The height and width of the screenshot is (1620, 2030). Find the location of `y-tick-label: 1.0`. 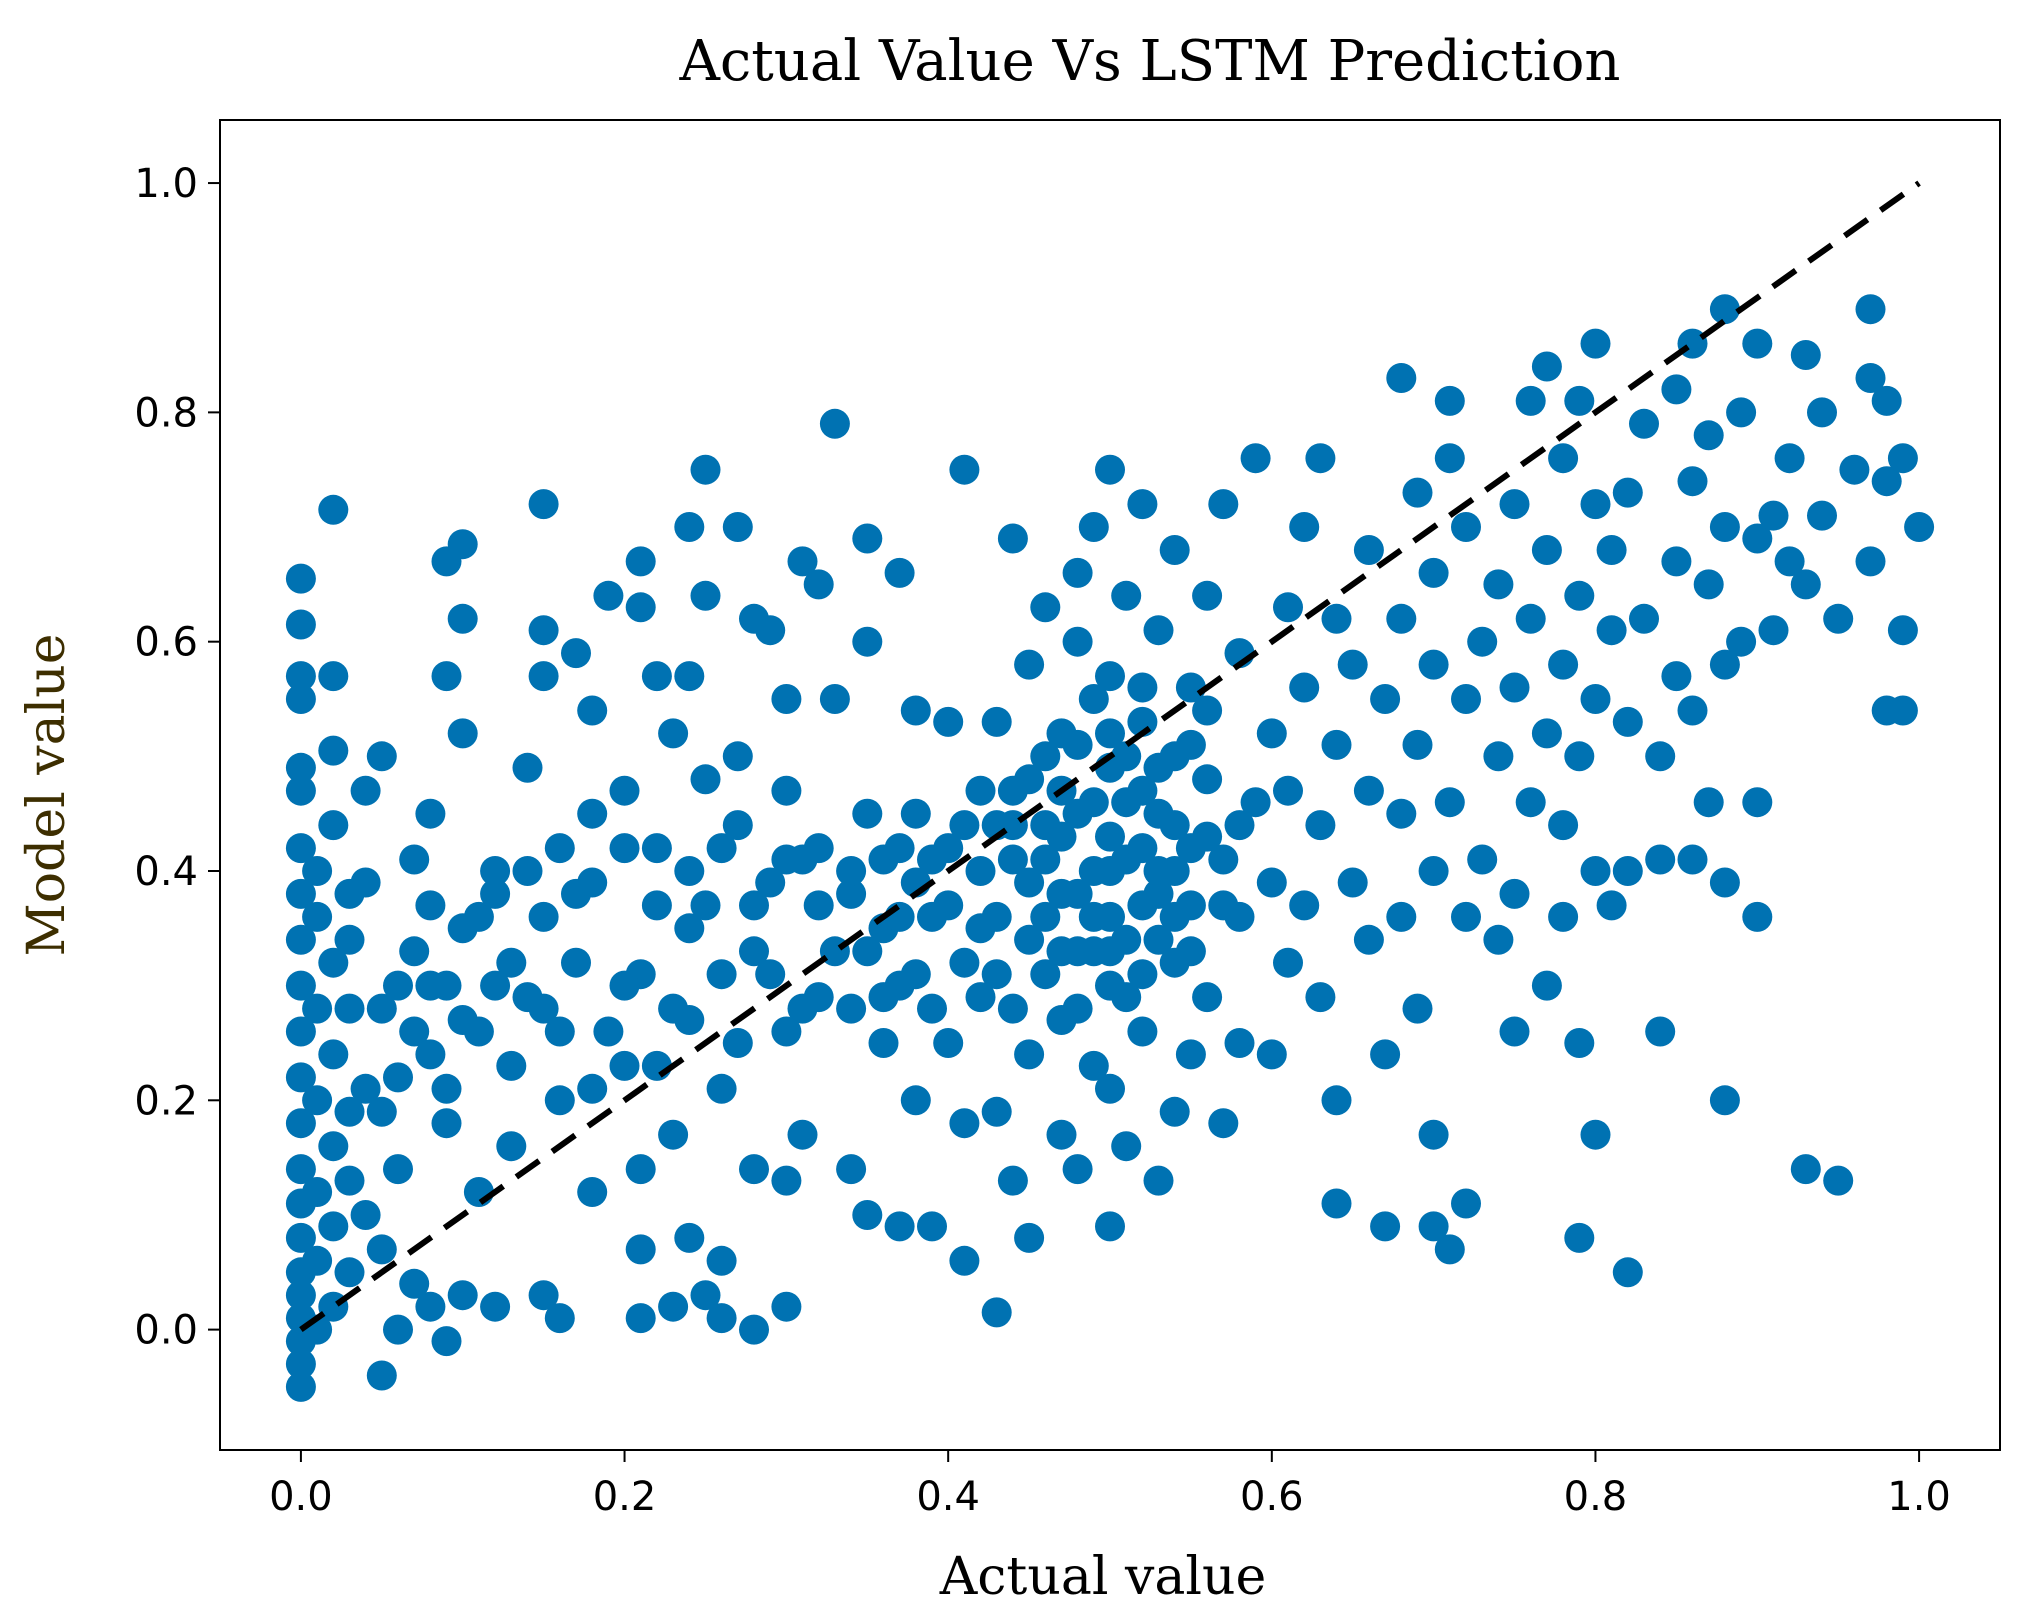

y-tick-label: 1.0 is located at coordinates (166, 184).